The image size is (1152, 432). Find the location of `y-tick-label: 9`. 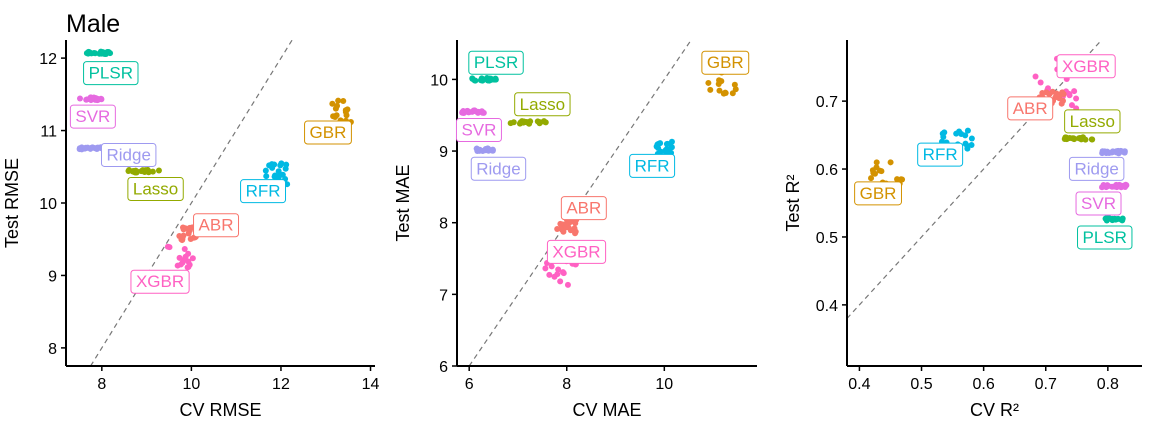

y-tick-label: 9 is located at coordinates (443, 152).